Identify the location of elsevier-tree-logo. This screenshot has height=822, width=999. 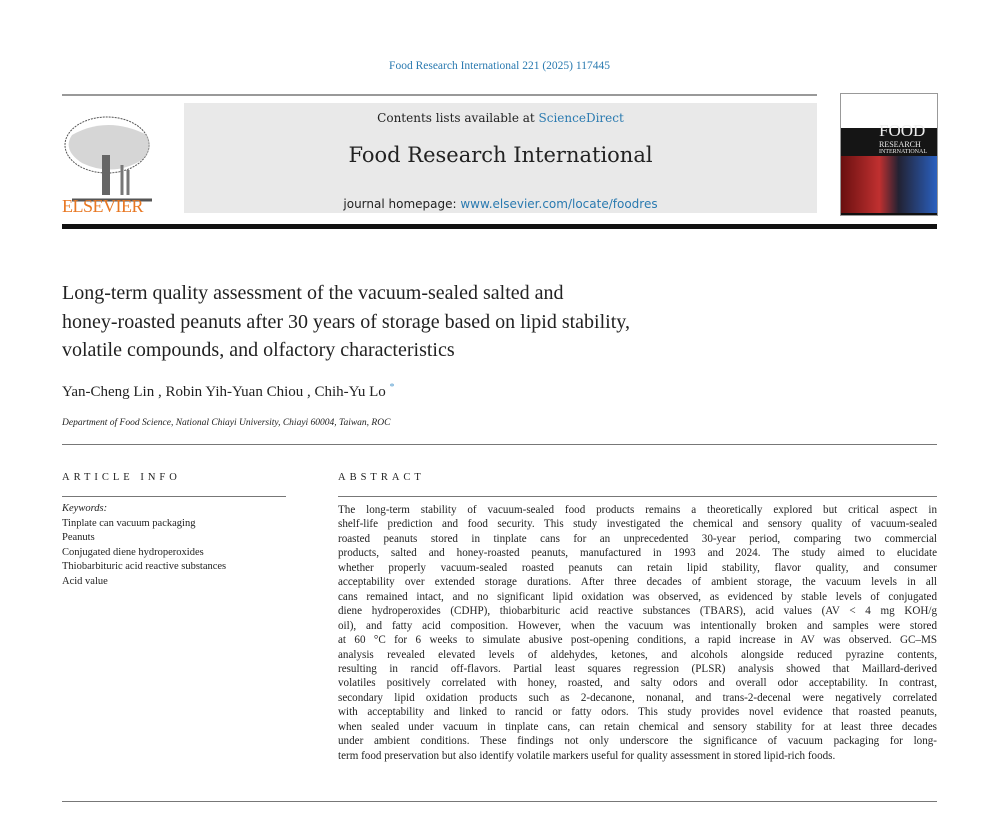
(108, 159).